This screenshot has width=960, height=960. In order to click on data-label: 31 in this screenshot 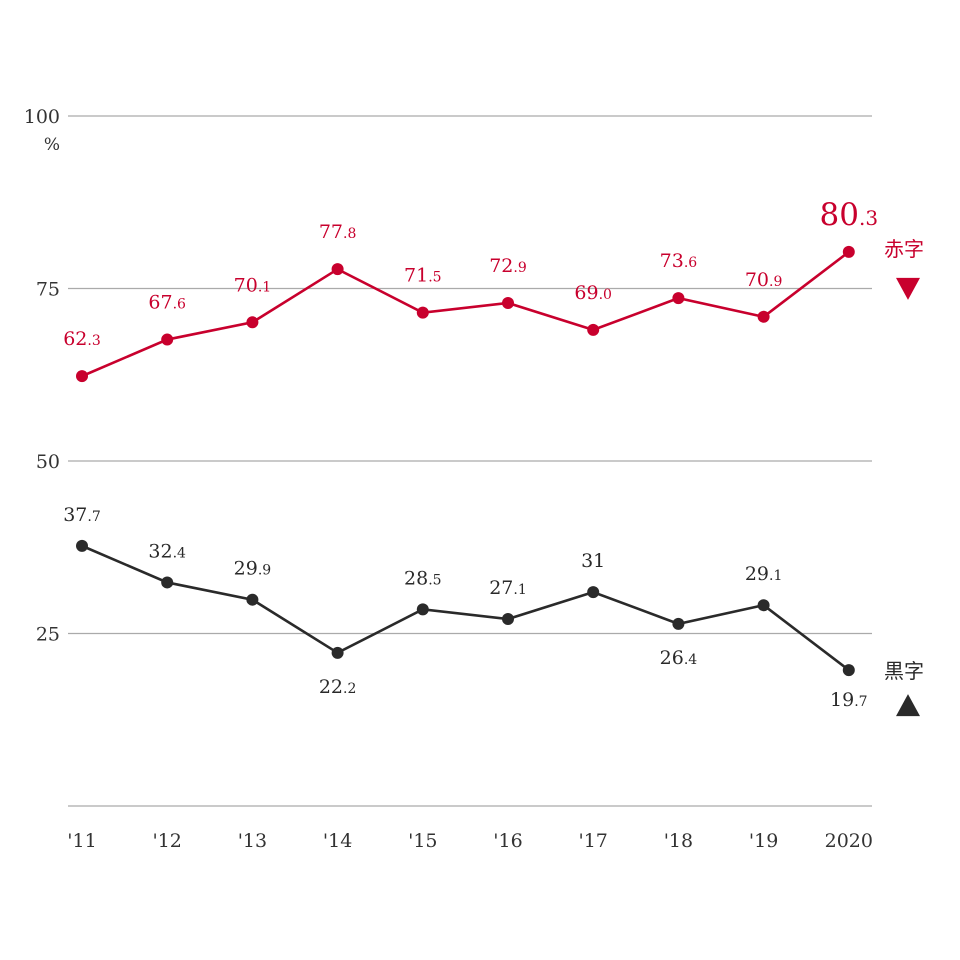, I will do `click(593, 561)`.